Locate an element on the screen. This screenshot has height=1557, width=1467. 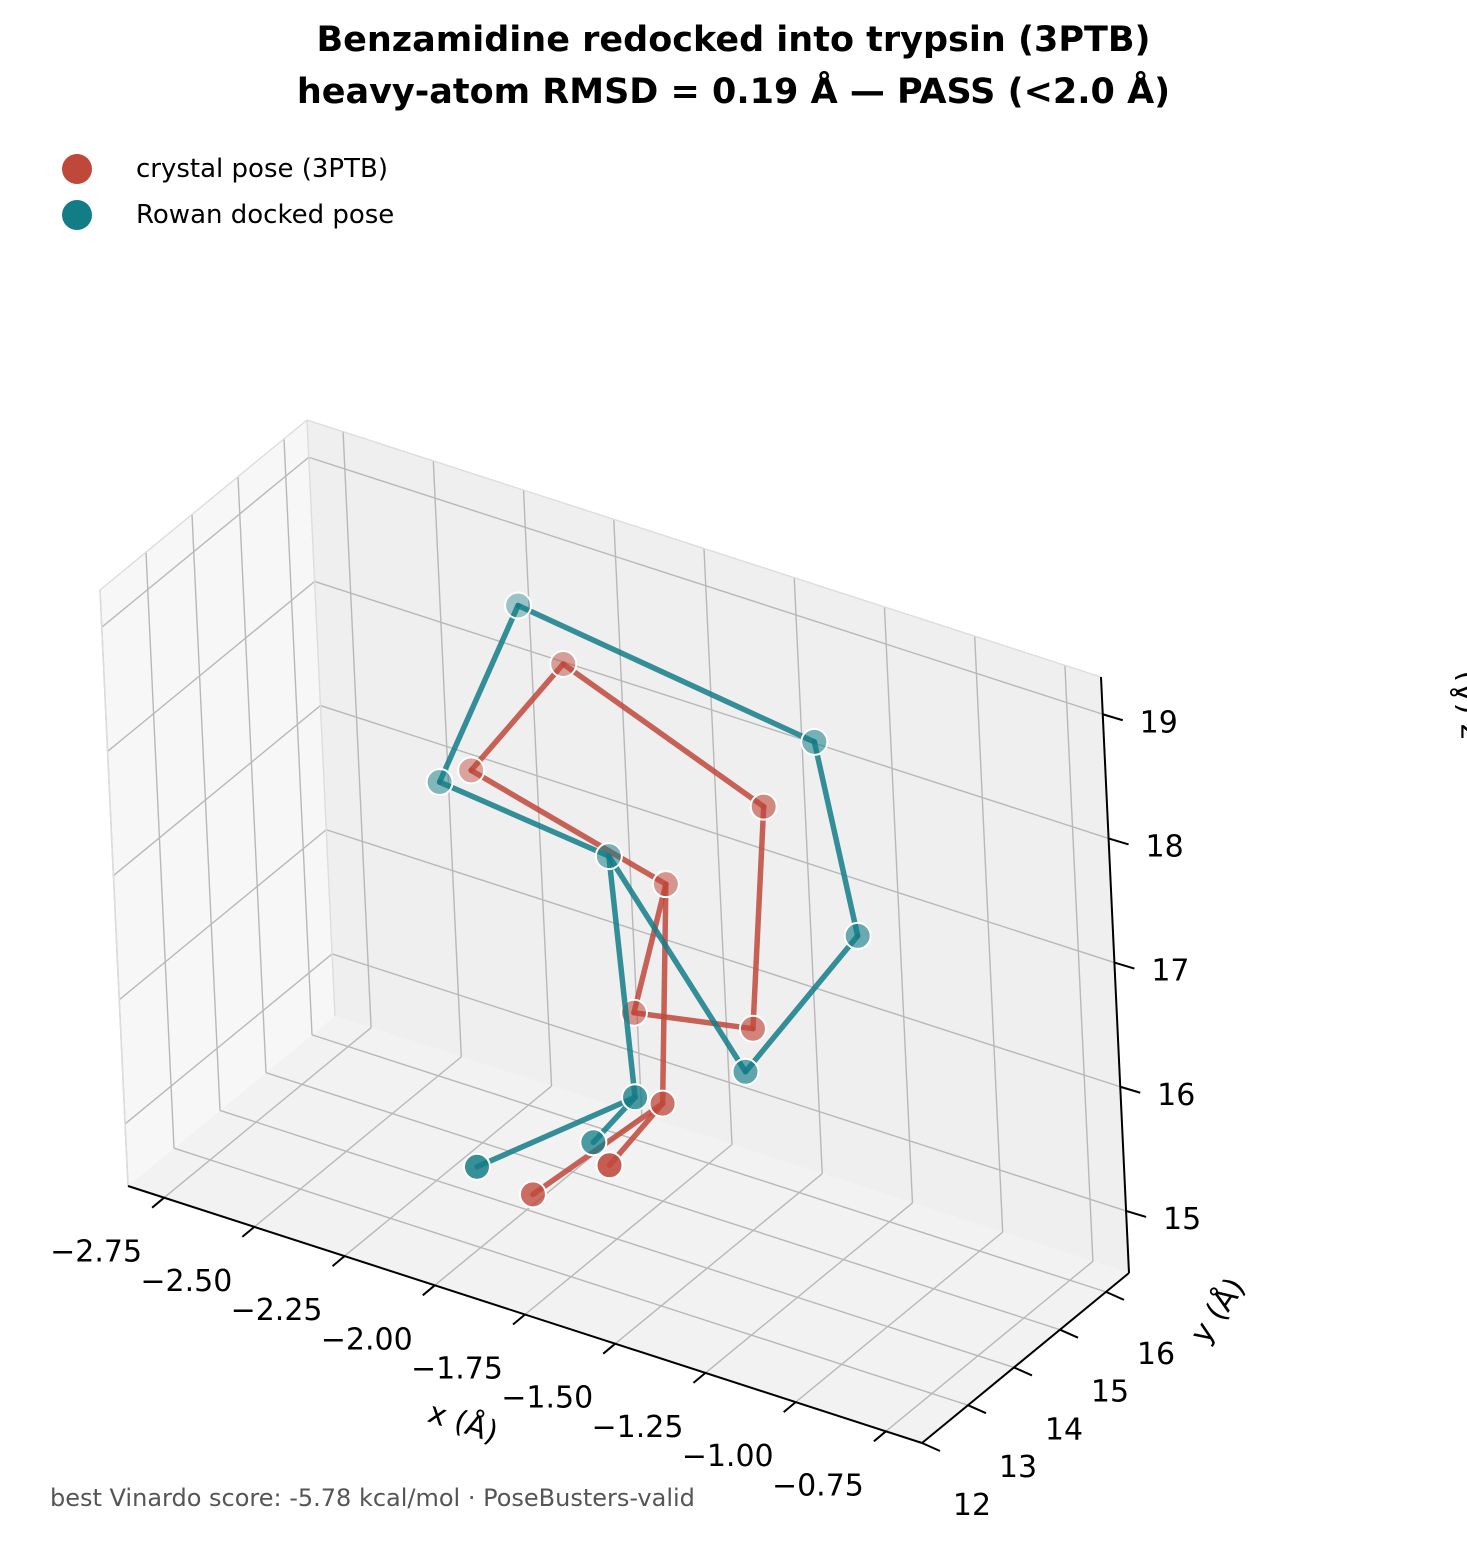
x-tick-label: −1.25 is located at coordinates (637, 1427).